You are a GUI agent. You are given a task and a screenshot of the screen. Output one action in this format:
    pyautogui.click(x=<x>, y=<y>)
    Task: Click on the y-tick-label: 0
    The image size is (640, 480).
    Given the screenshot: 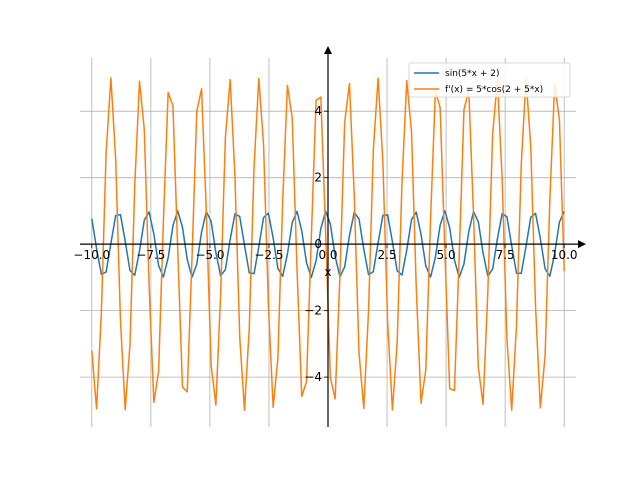 What is the action you would take?
    pyautogui.click(x=318, y=244)
    